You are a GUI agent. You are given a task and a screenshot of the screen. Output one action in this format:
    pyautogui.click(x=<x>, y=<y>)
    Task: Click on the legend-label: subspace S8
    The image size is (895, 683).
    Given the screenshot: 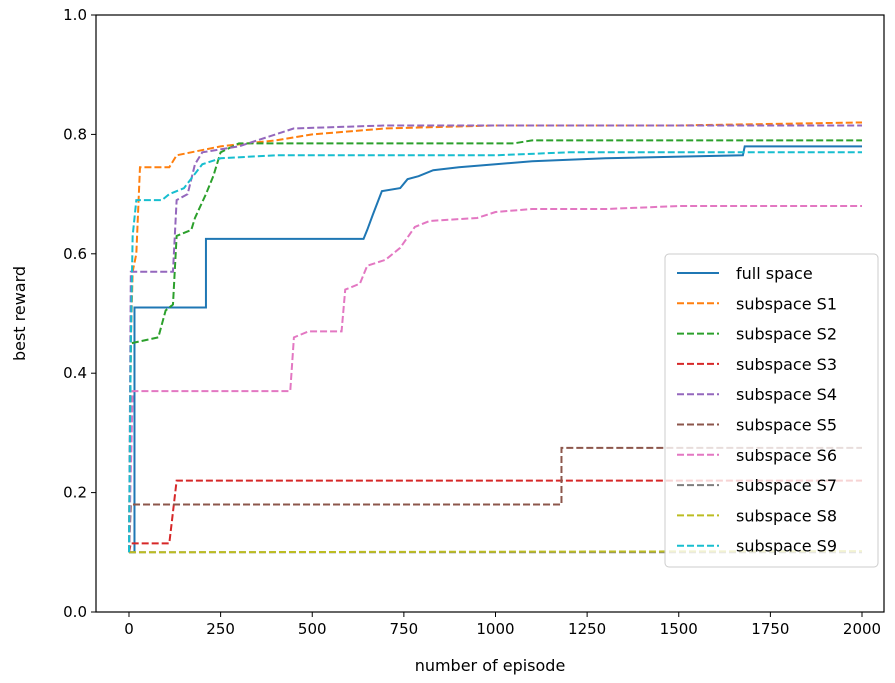 What is the action you would take?
    pyautogui.click(x=786, y=515)
    